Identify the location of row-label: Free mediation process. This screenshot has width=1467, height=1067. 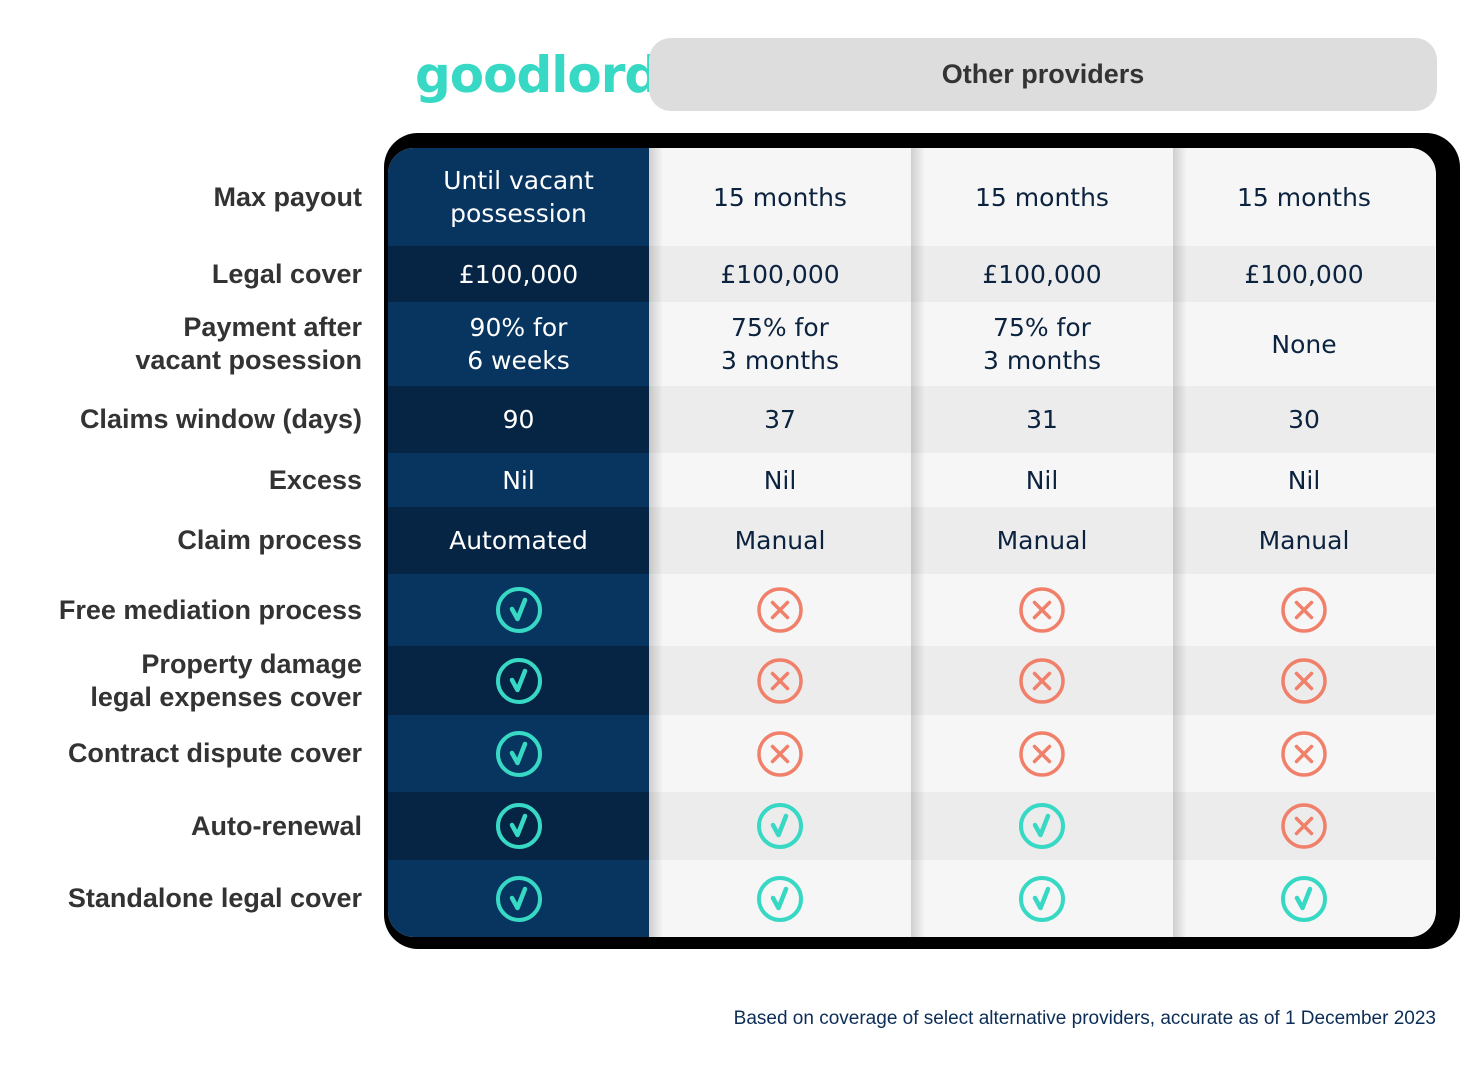
(210, 609).